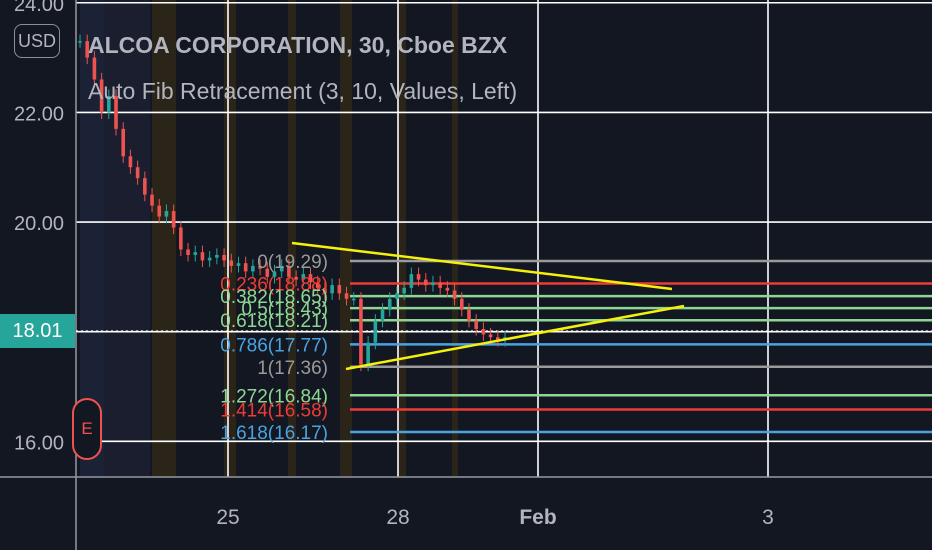 This screenshot has width=932, height=550. What do you see at coordinates (274, 433) in the screenshot?
I see `fib-label: 1.618(16.17)` at bounding box center [274, 433].